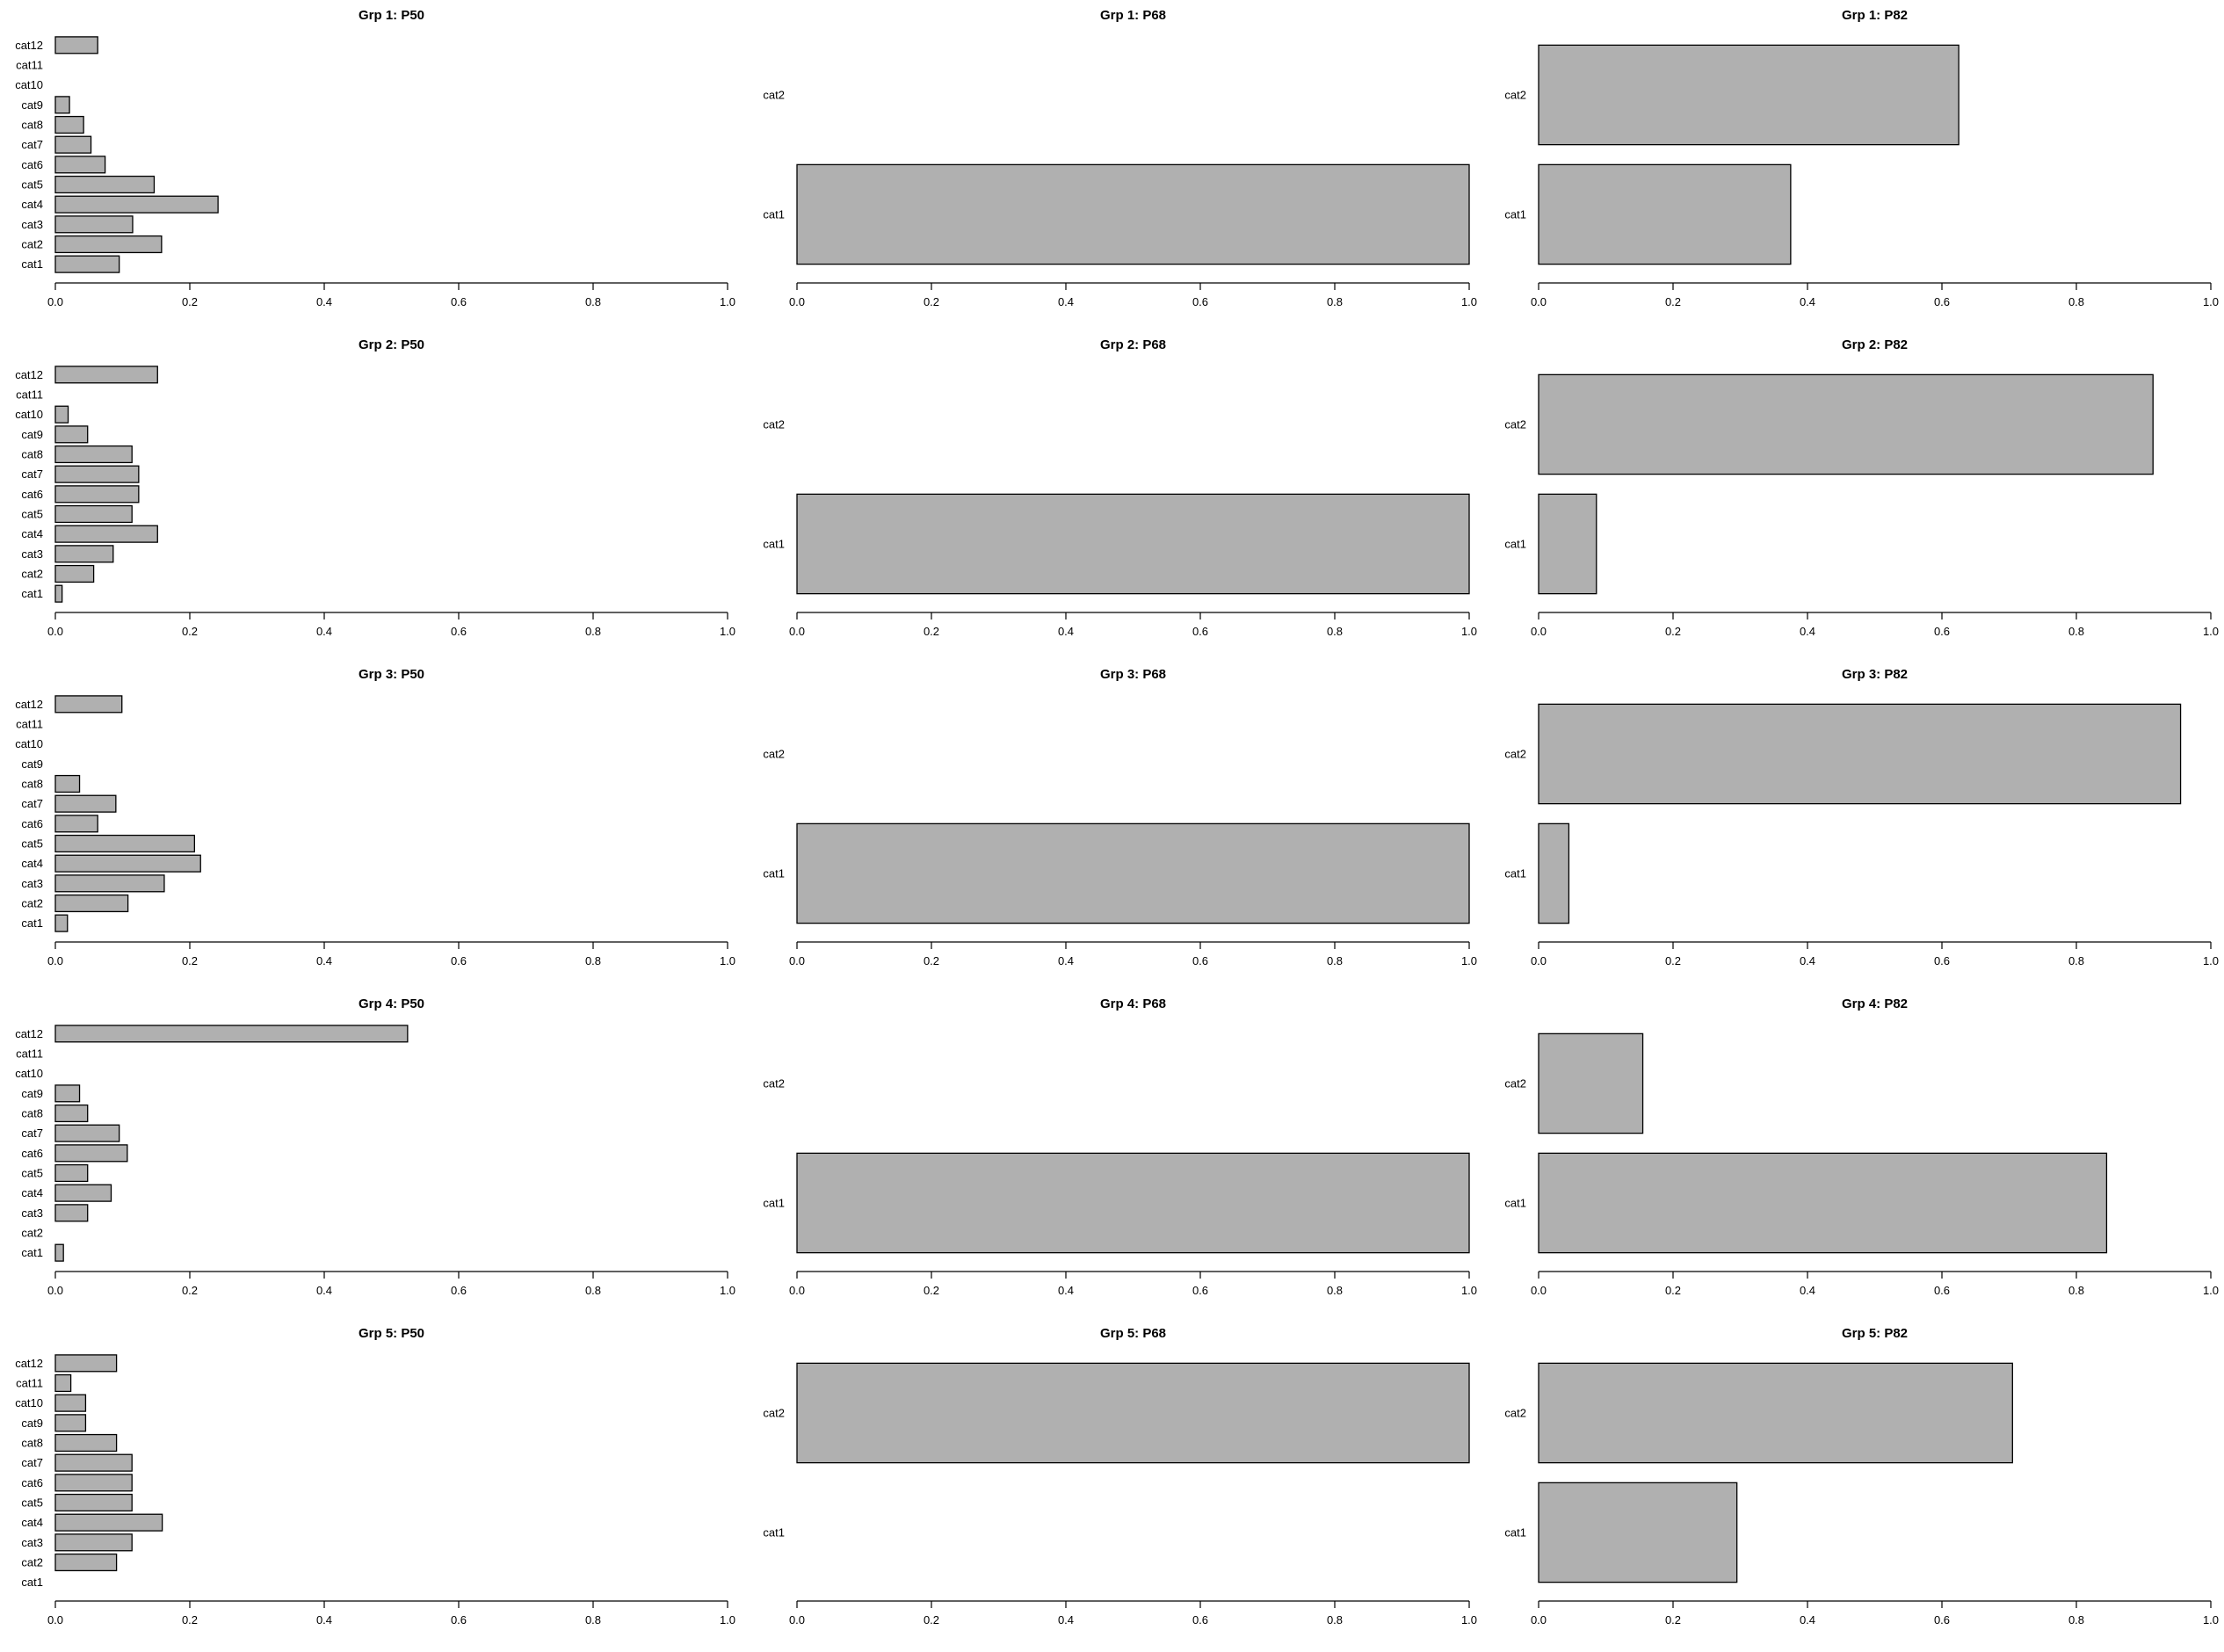 The image size is (2224, 1652). What do you see at coordinates (32, 1153) in the screenshot?
I see `category-label: cat6` at bounding box center [32, 1153].